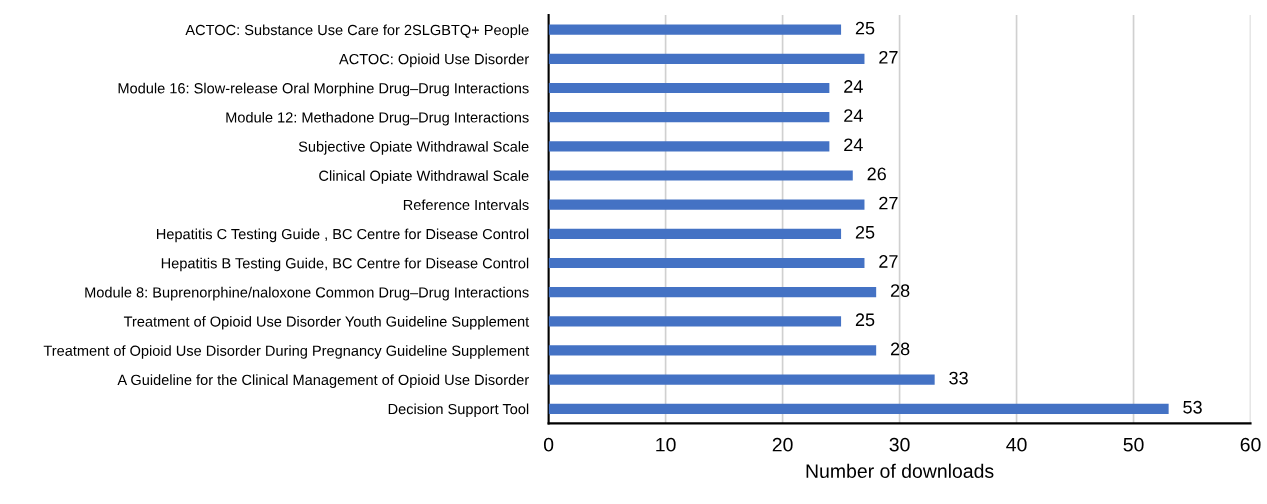 This screenshot has height=504, width=1267. What do you see at coordinates (357, 31) in the screenshot?
I see `y-tick-label: ACTOC: Substance Use Care for 2SLGBTQ+ People` at bounding box center [357, 31].